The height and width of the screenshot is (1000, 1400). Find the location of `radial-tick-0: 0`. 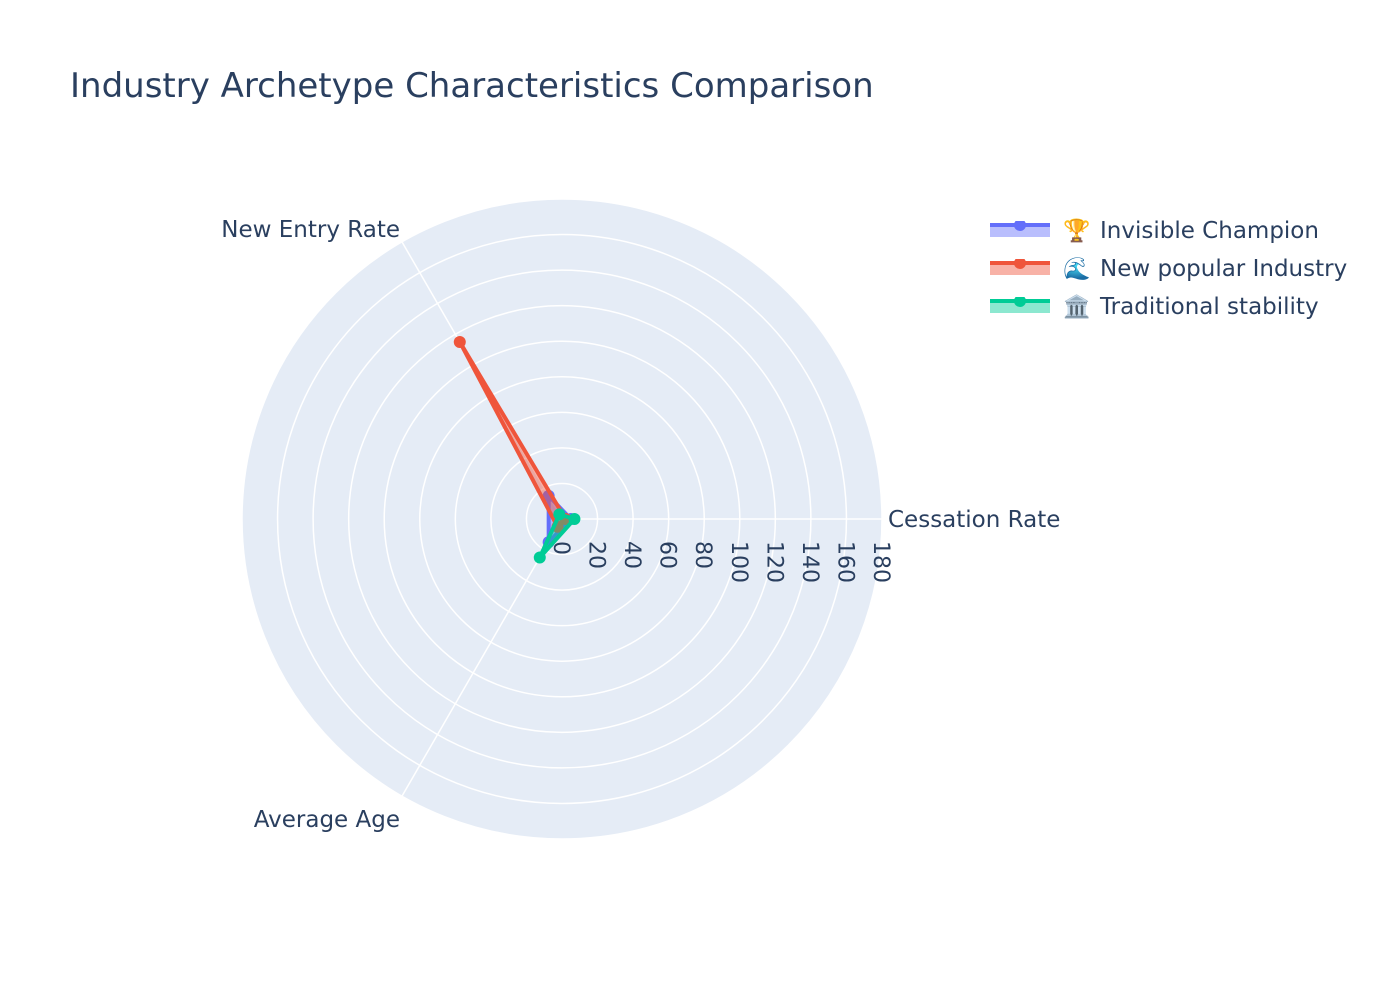

radial-tick-0: 0 is located at coordinates (560, 548).